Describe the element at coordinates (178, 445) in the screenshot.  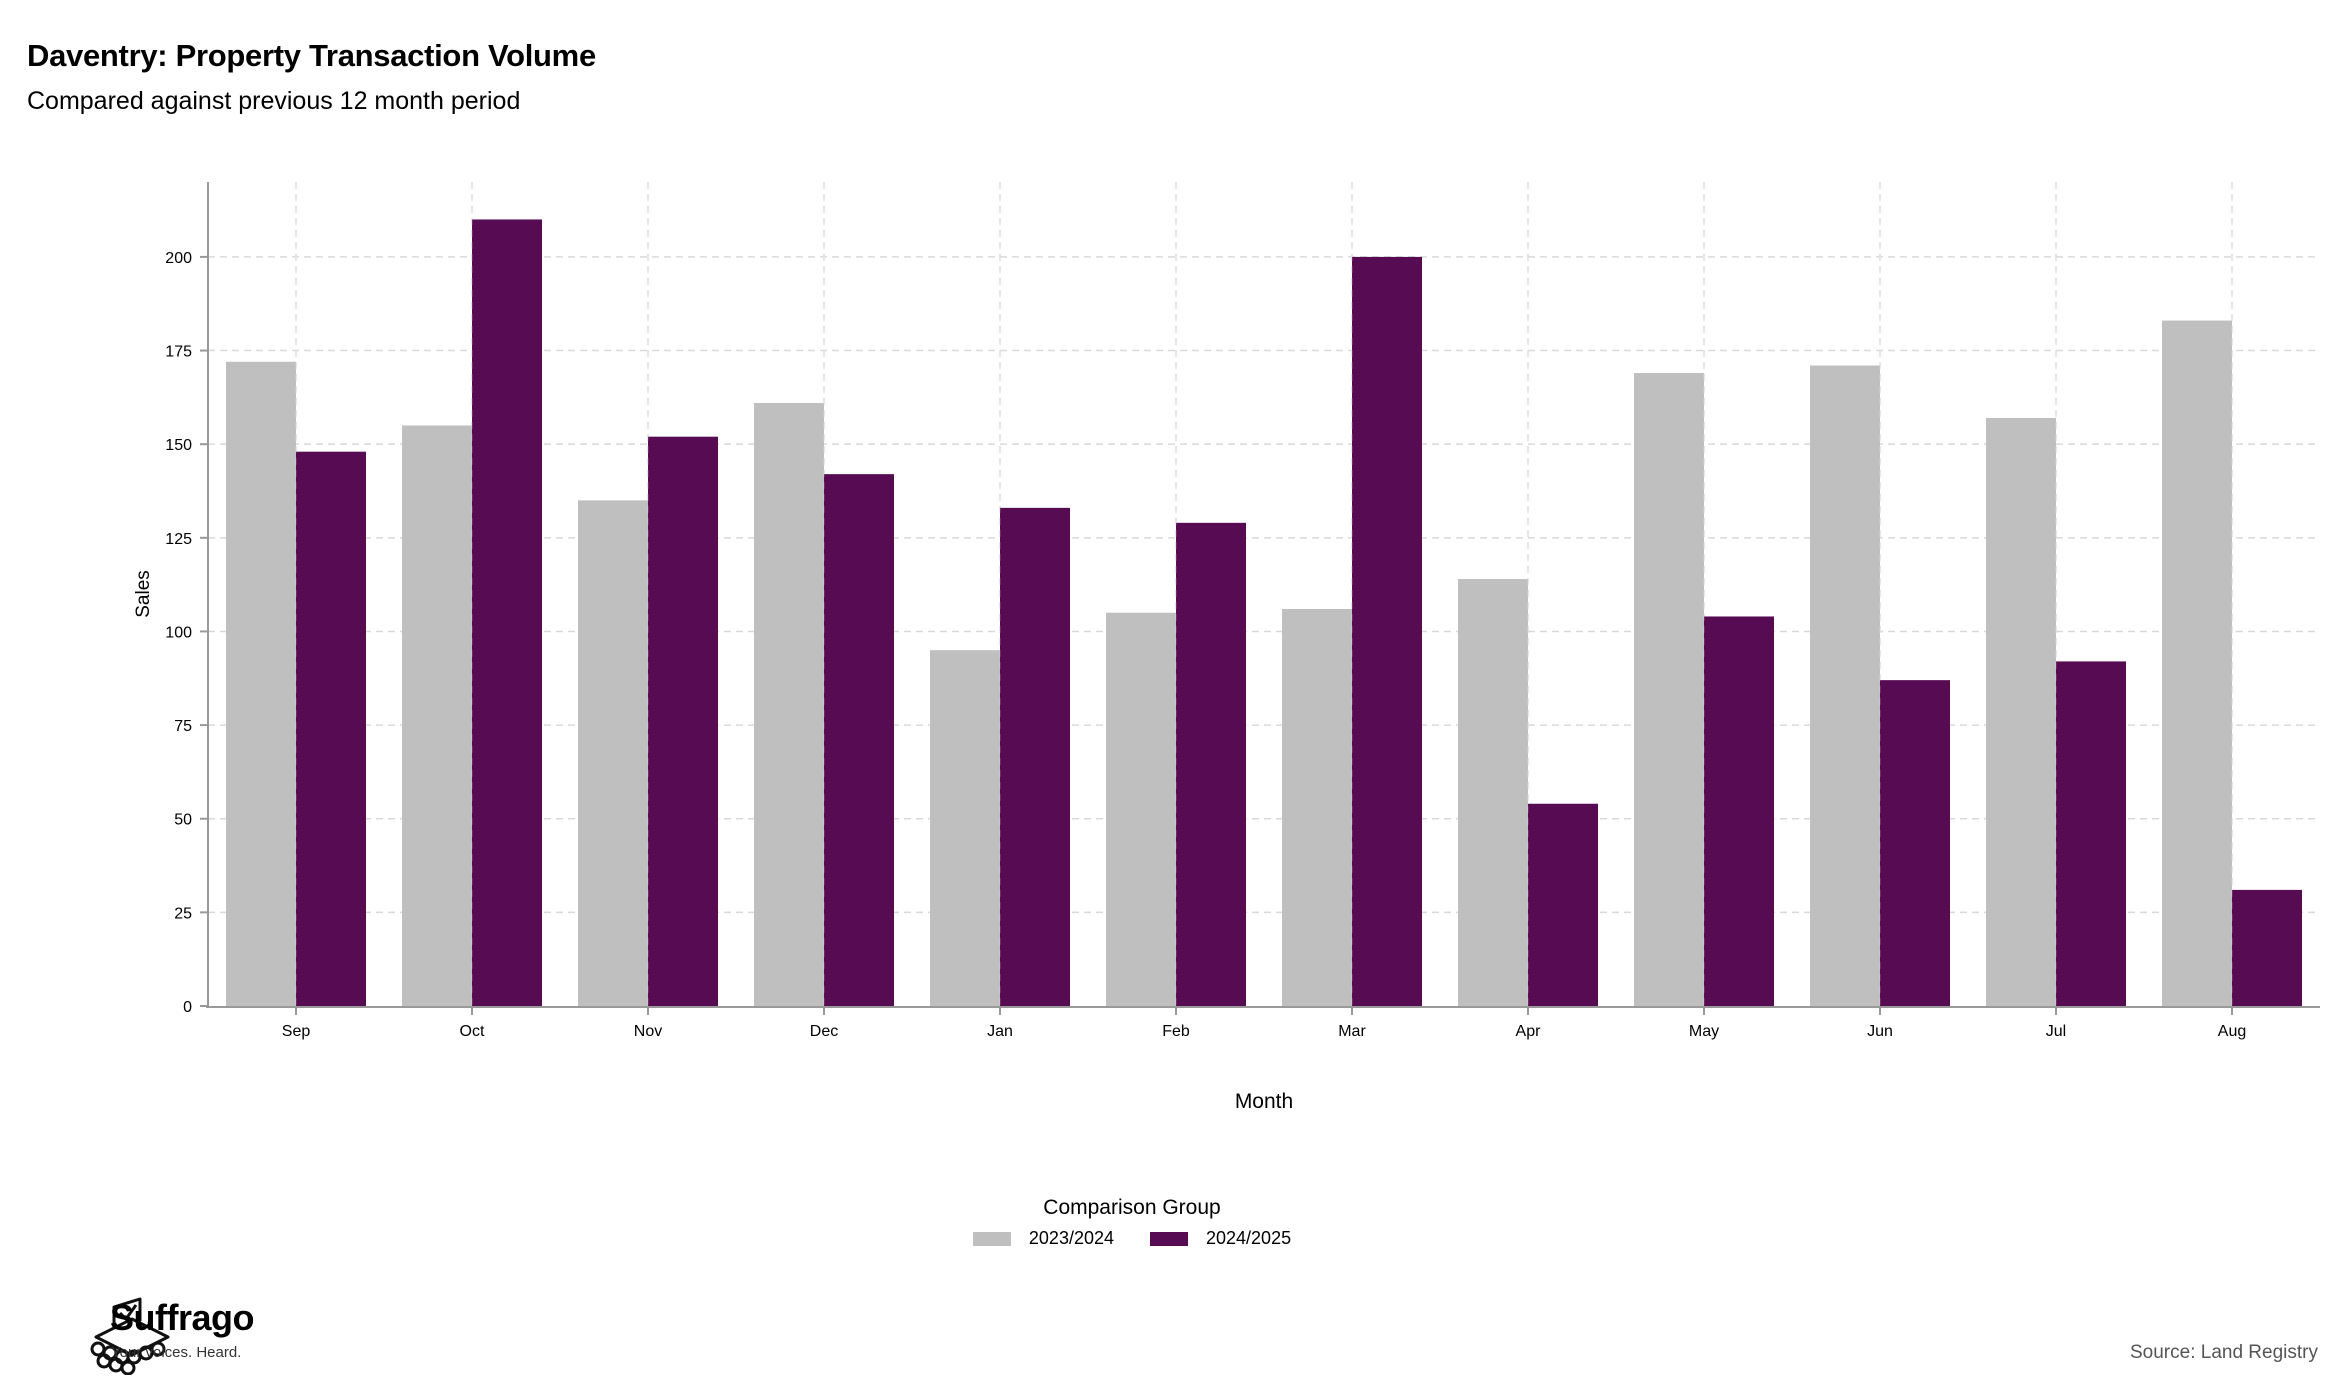
I see `y-tick-label: 150` at that location.